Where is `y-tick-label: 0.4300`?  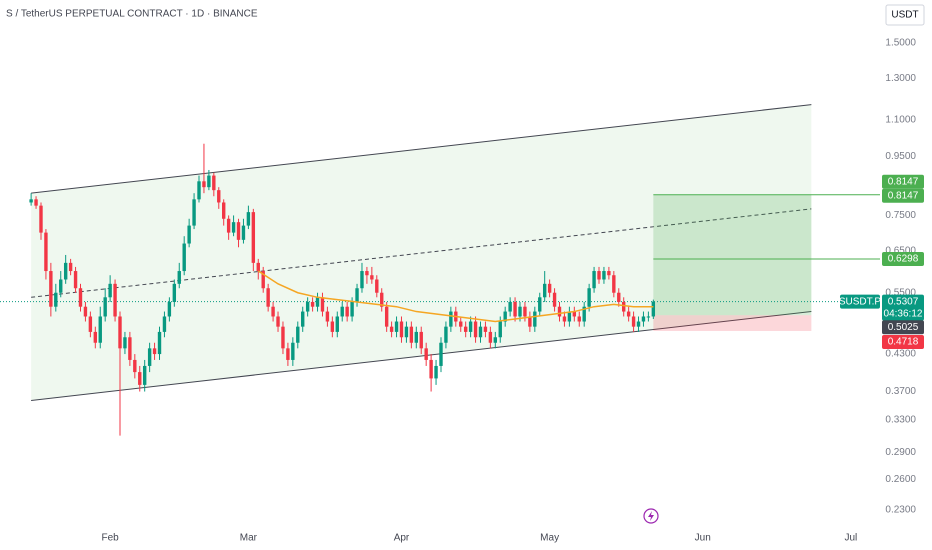
y-tick-label: 0.4300 is located at coordinates (900, 354).